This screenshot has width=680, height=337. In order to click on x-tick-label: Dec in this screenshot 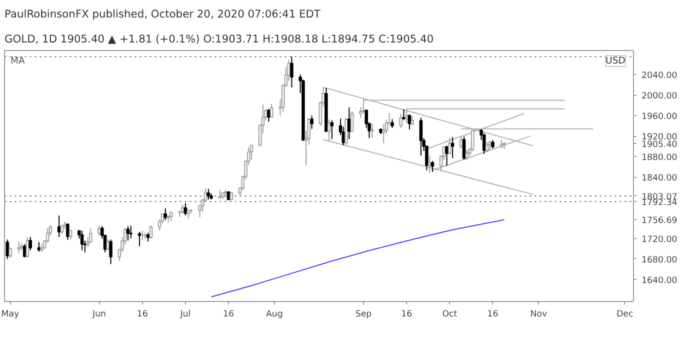, I will do `click(625, 315)`.